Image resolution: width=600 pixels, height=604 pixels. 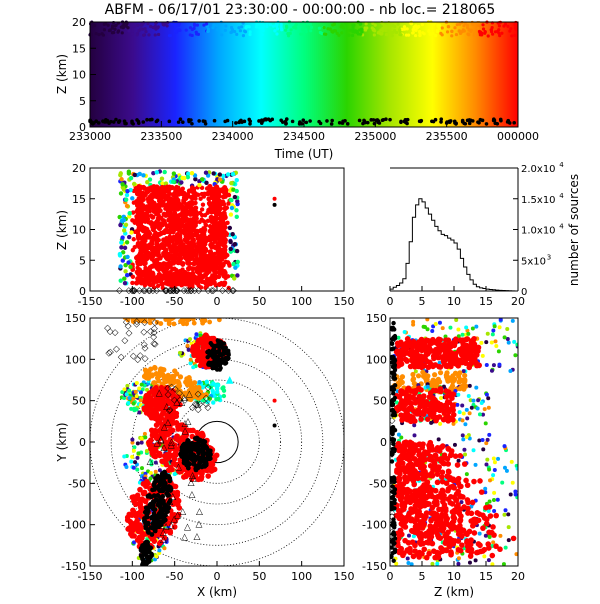 I want to click on histogram-xtick-label: 10, so click(x=454, y=301).